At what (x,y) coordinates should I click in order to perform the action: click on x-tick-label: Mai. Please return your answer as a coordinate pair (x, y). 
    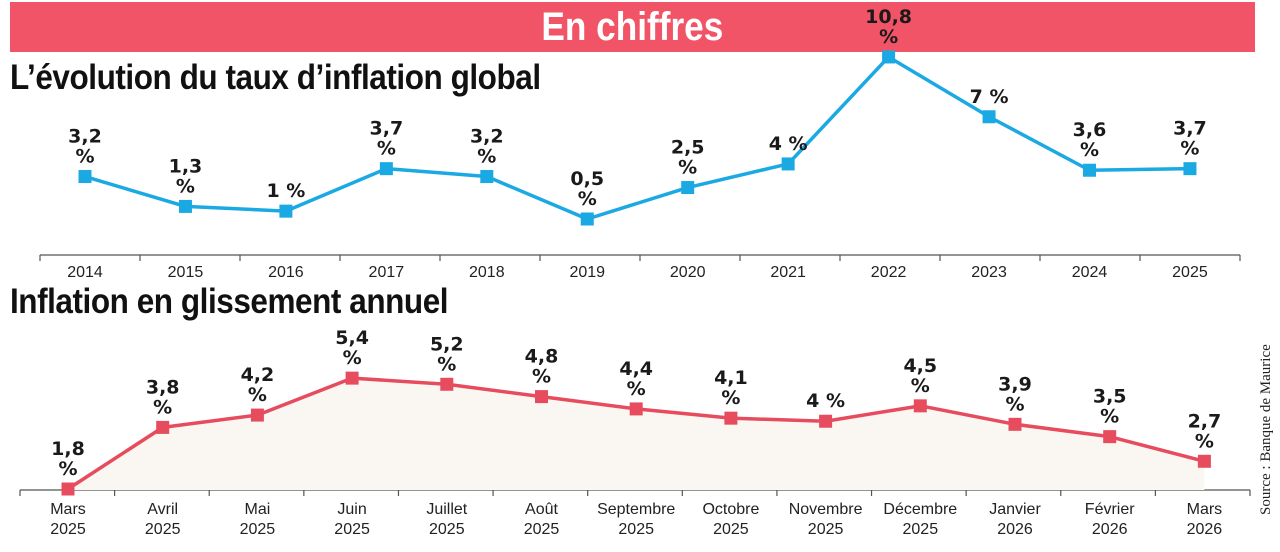
    Looking at the image, I should click on (258, 509).